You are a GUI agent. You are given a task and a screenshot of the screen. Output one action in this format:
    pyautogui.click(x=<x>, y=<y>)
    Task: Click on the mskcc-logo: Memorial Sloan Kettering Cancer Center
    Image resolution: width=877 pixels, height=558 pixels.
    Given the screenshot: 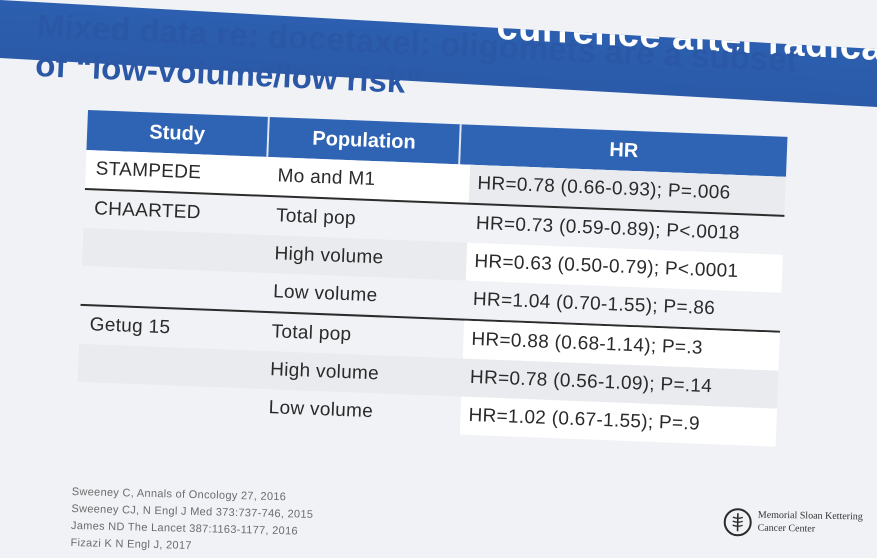 What is the action you would take?
    pyautogui.click(x=799, y=525)
    